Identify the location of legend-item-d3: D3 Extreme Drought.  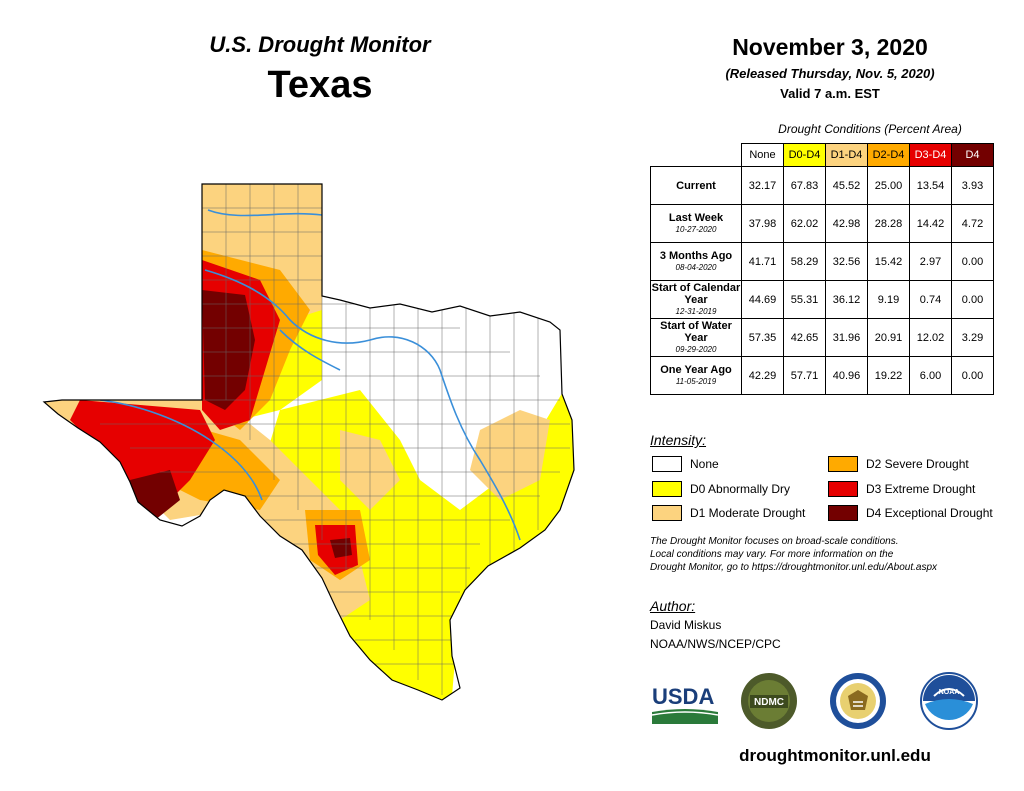
(901, 489).